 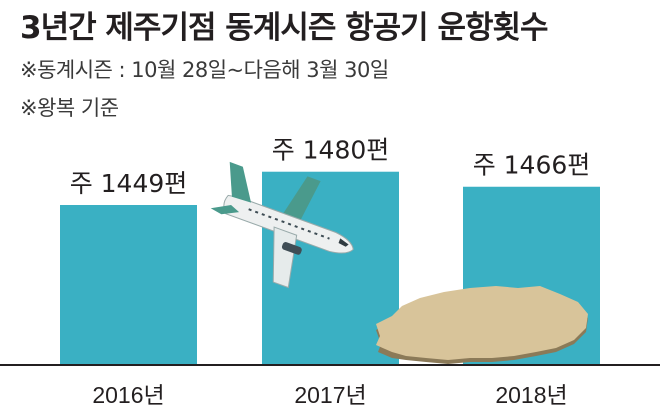 I want to click on data-label-2017년: 주 1480편, so click(x=331, y=150).